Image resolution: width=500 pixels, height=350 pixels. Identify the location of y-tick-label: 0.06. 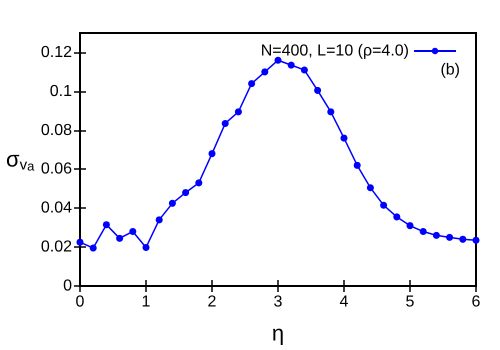
(56, 169).